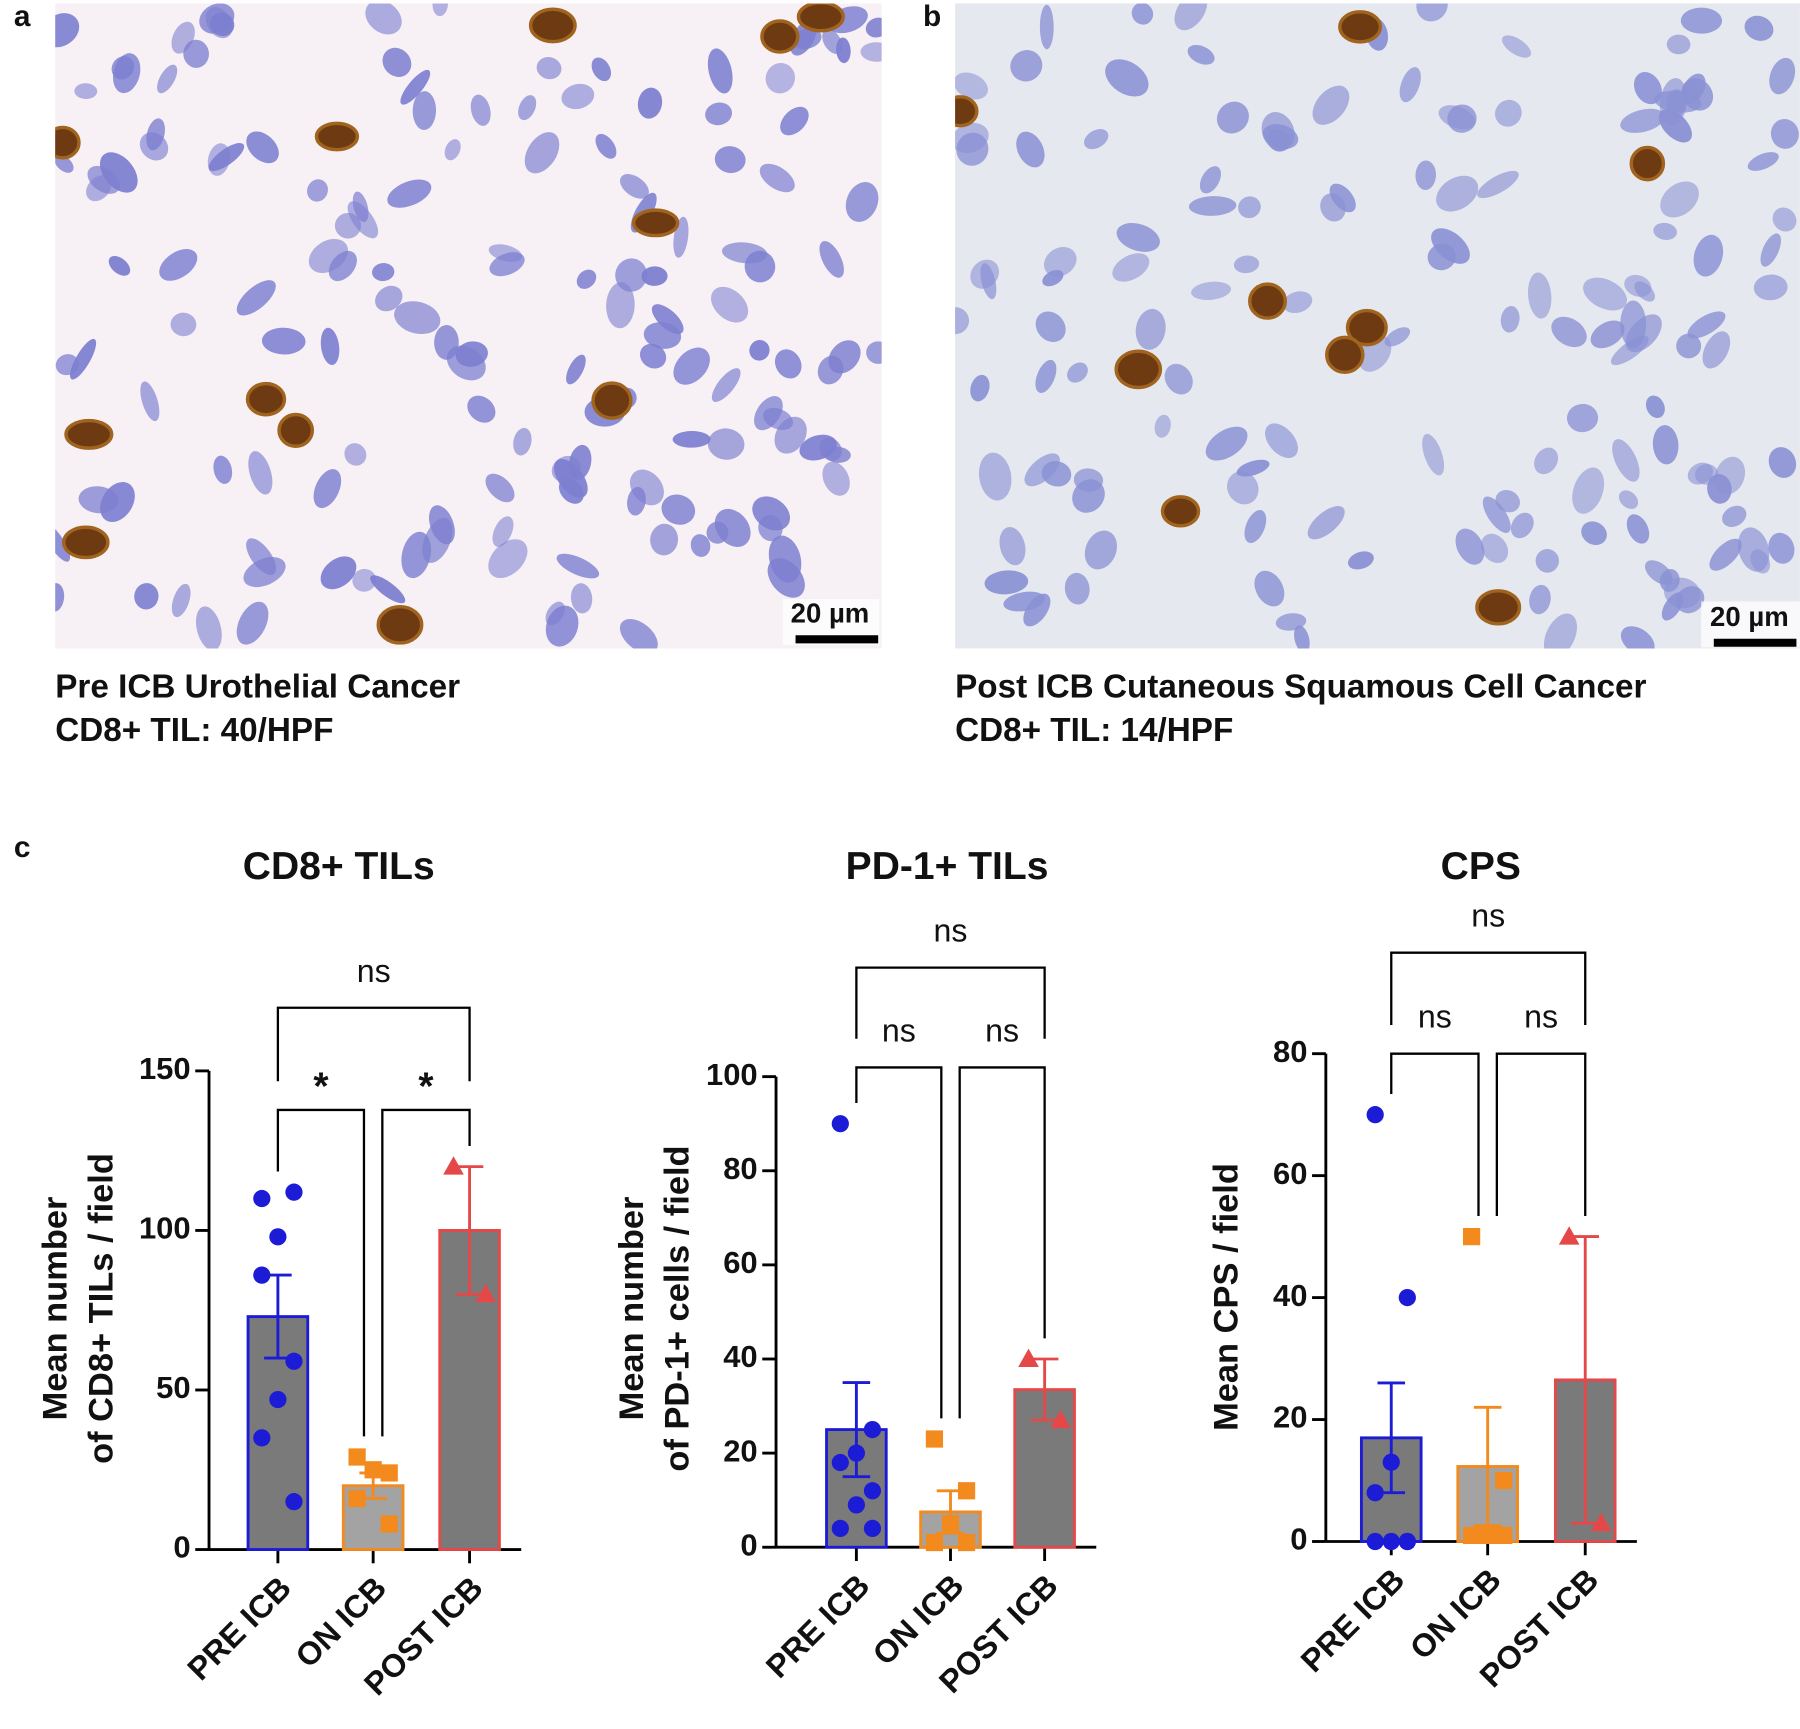  I want to click on x-tick-label: PRE ICB, so click(1353, 1620).